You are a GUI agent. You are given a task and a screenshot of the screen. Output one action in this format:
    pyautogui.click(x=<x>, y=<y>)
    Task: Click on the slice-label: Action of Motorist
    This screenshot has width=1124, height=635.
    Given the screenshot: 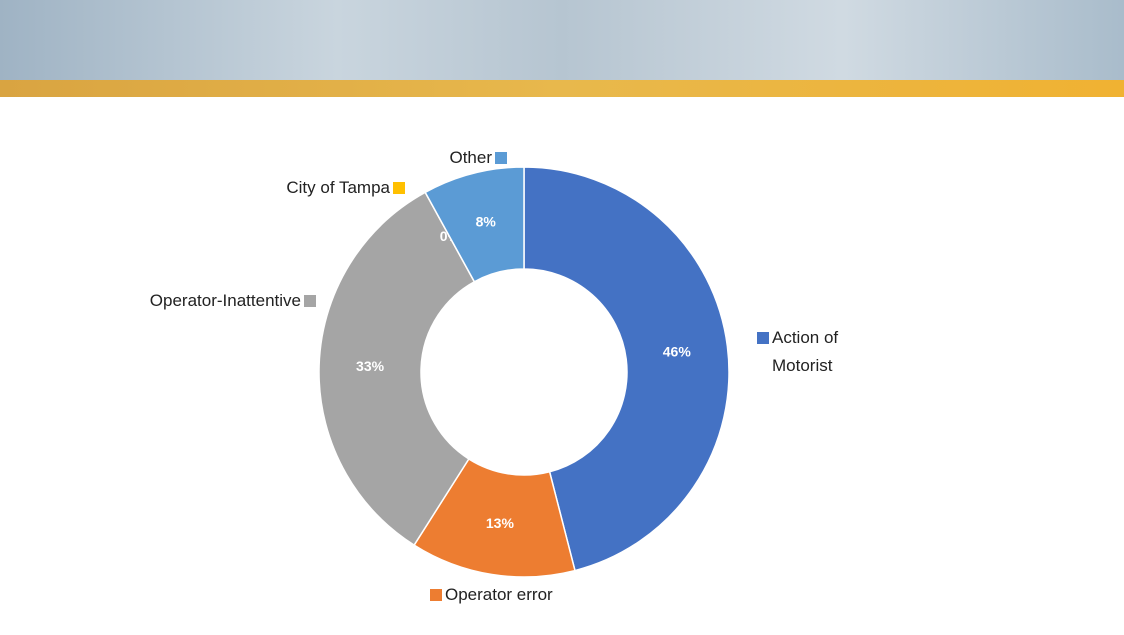 What is the action you would take?
    pyautogui.click(x=814, y=352)
    